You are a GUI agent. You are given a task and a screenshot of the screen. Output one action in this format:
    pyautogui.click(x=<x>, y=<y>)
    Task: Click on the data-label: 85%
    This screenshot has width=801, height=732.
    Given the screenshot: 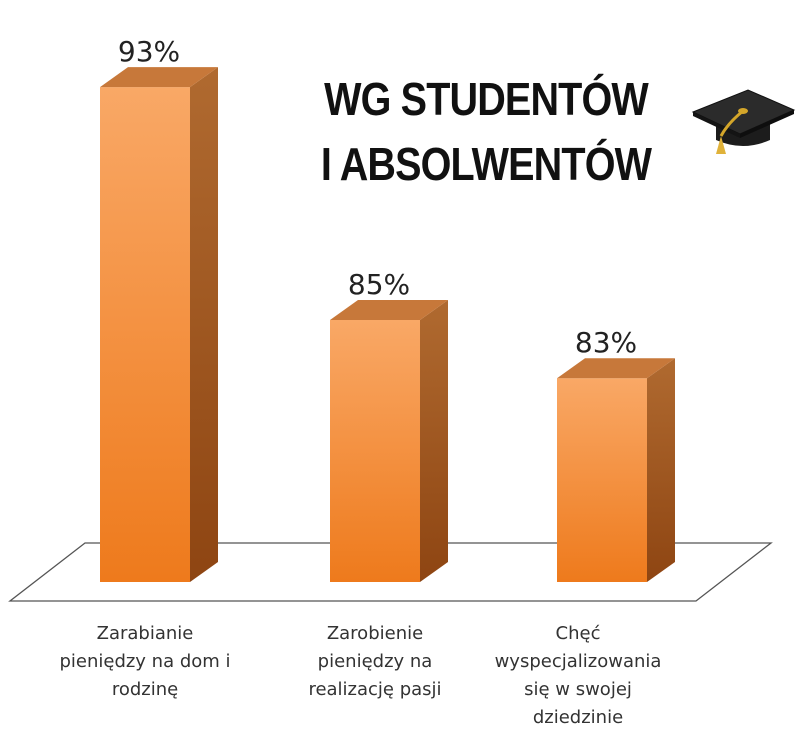 What is the action you would take?
    pyautogui.click(x=379, y=284)
    